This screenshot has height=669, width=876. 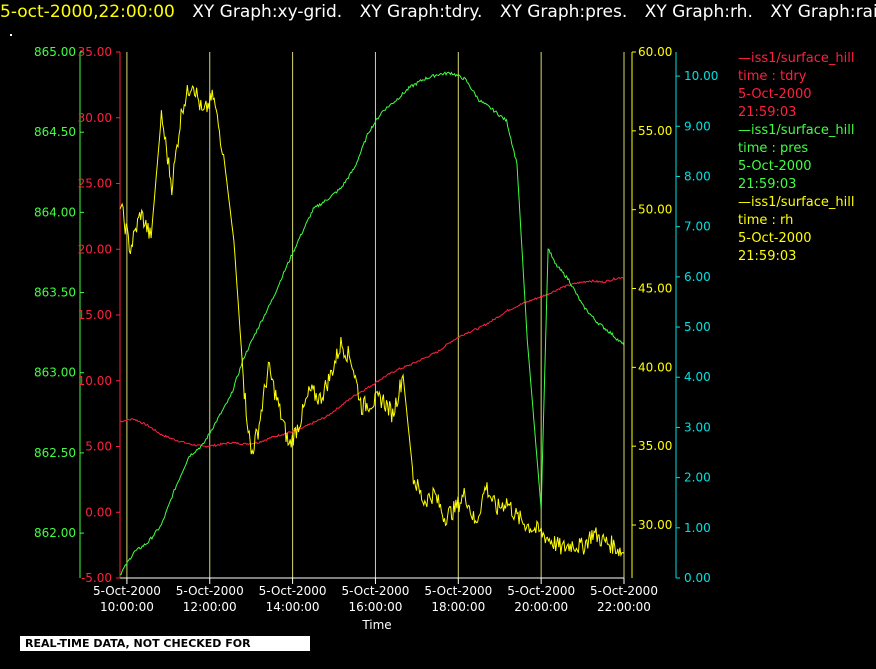 I want to click on x-tick-label-time: 14:00:00, so click(x=293, y=607).